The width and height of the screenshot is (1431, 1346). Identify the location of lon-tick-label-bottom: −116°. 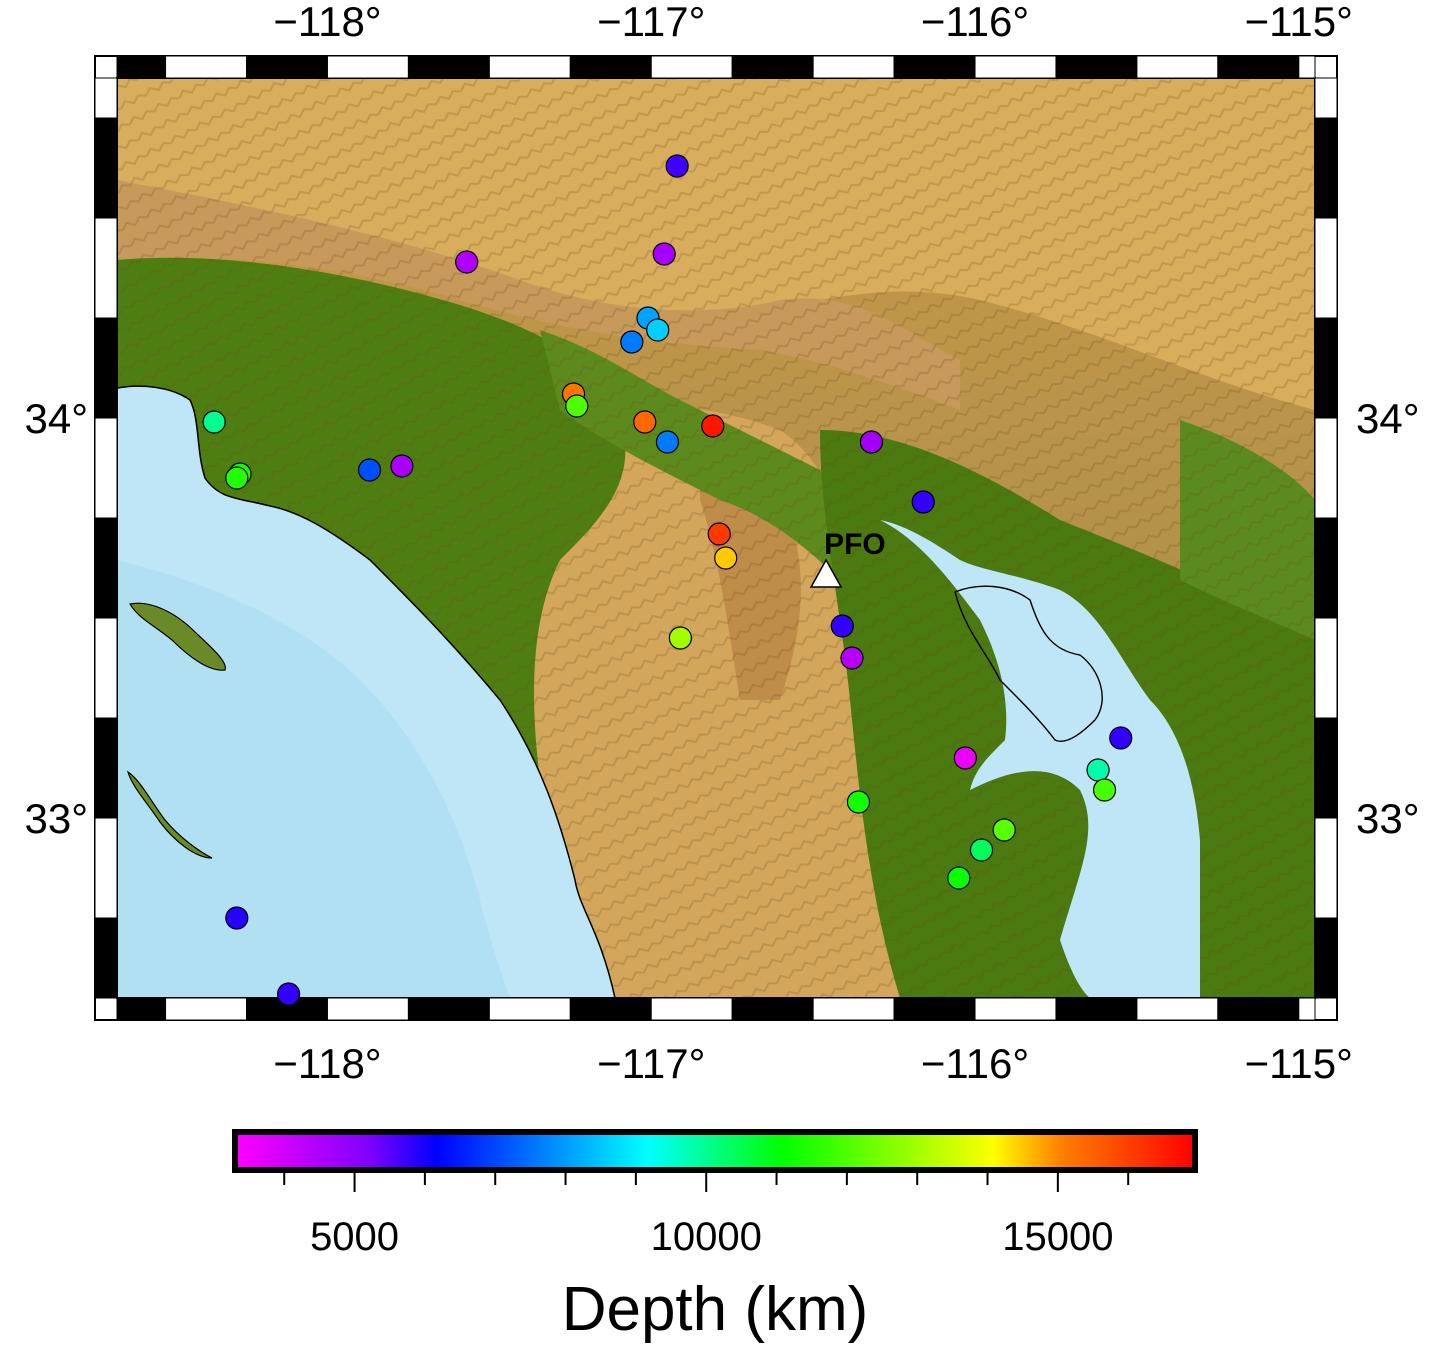
(975, 1063).